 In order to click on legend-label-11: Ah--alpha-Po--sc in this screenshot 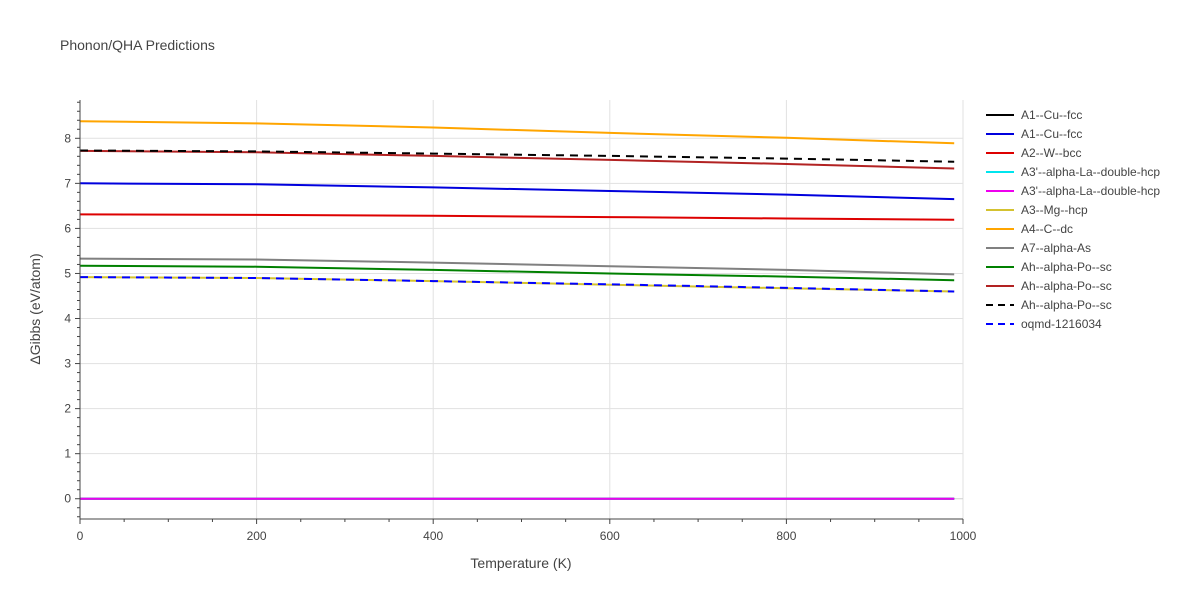, I will do `click(1066, 305)`.